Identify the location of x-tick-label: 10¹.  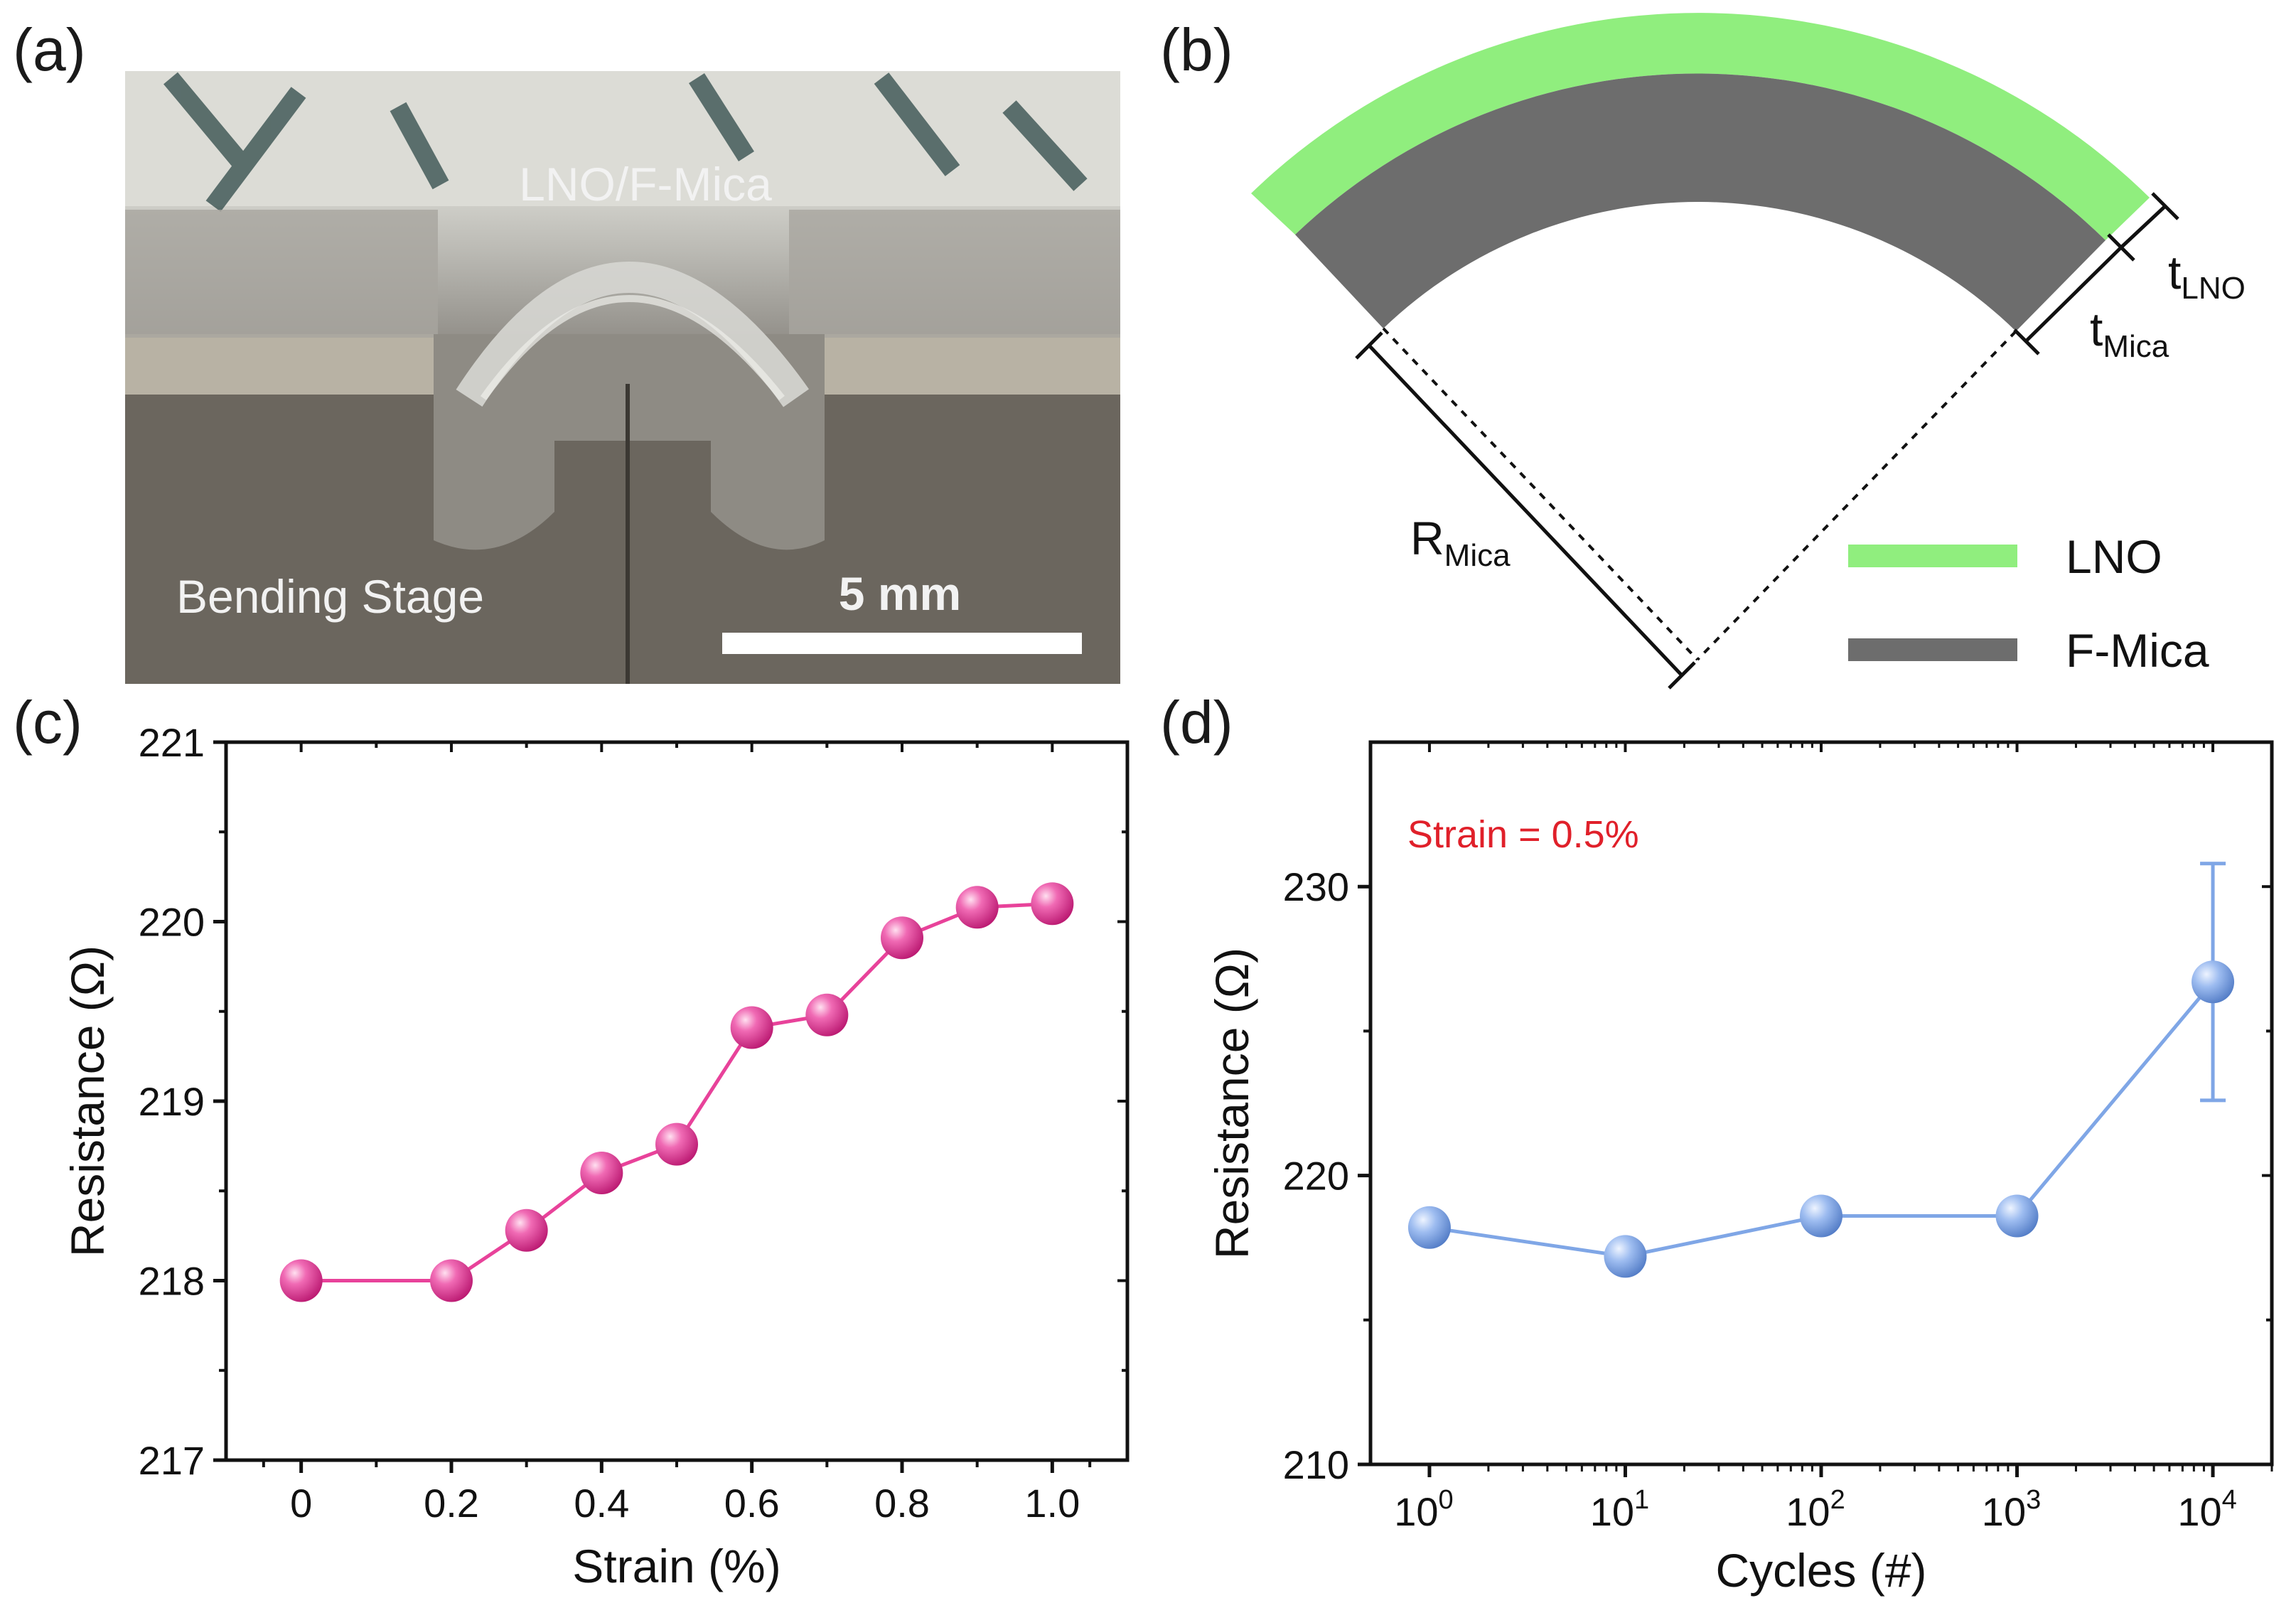
(1619, 1509).